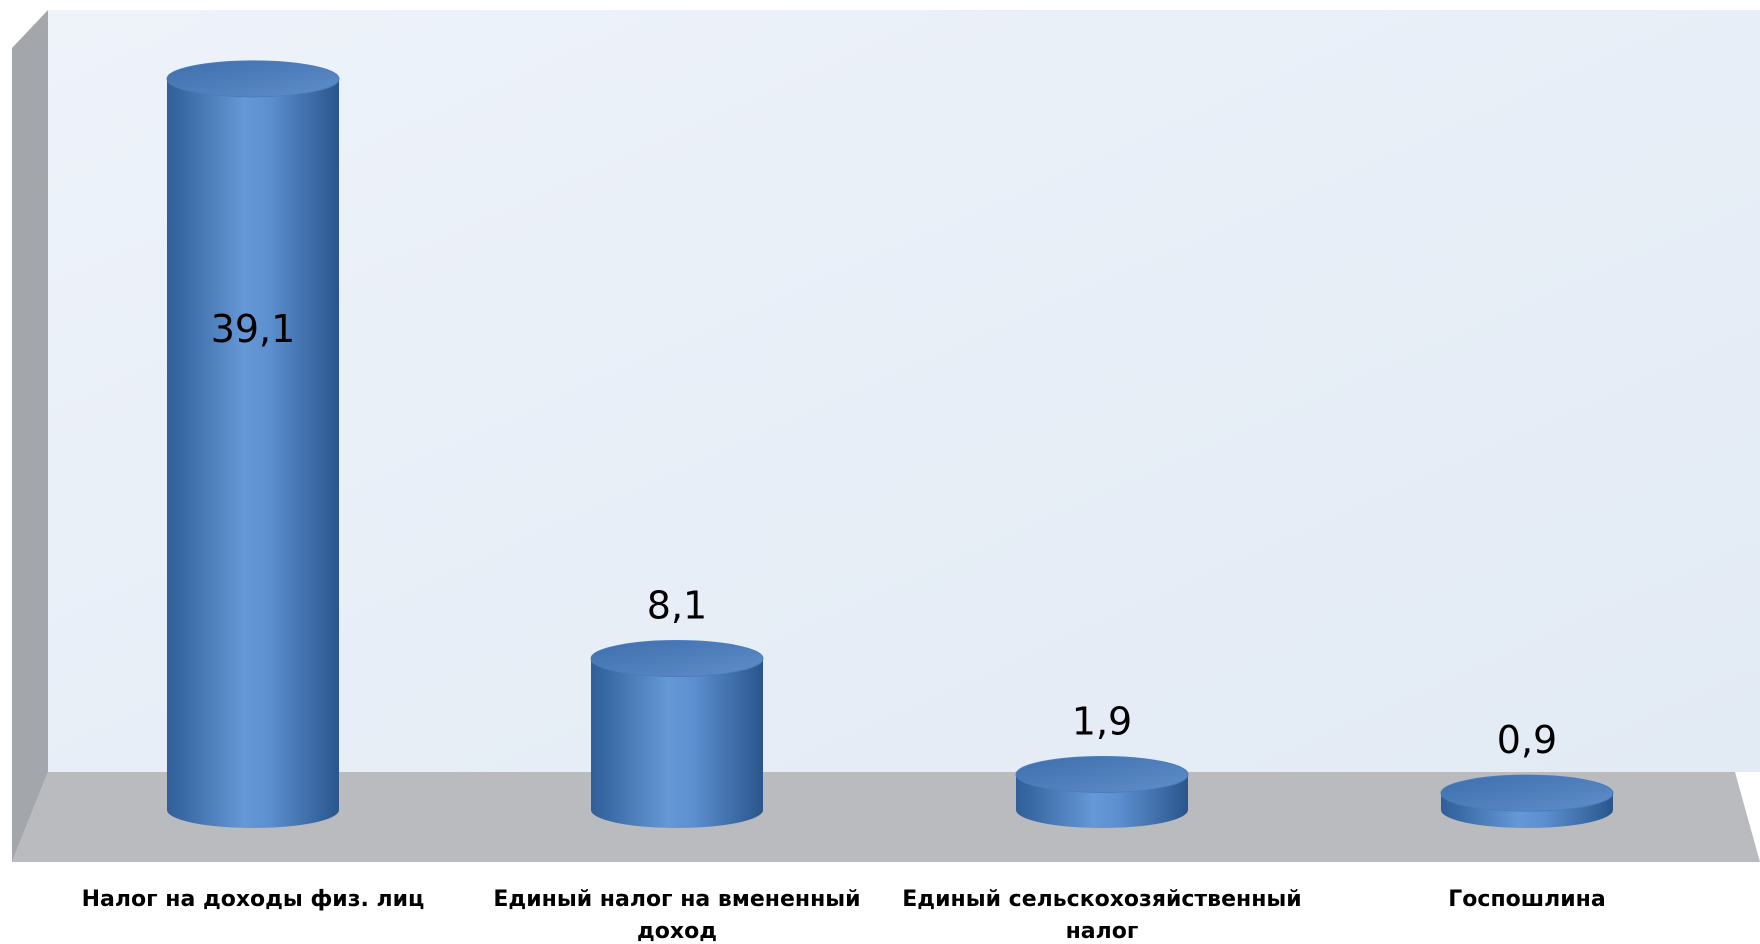 Image resolution: width=1760 pixels, height=944 pixels. I want to click on category-label: Единый налог на вмененный доход, so click(676, 915).